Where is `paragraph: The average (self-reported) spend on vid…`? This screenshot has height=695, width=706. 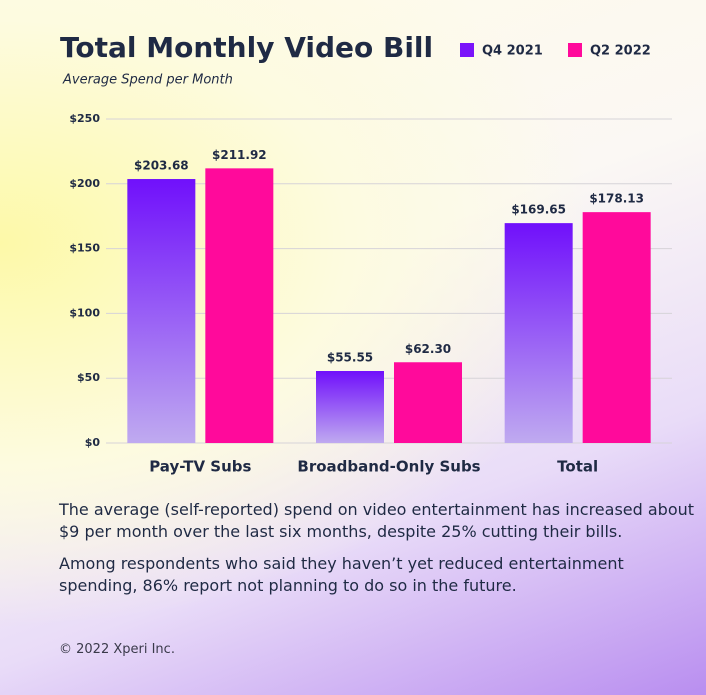
paragraph: The average (self-reported) spend on vid… is located at coordinates (377, 520).